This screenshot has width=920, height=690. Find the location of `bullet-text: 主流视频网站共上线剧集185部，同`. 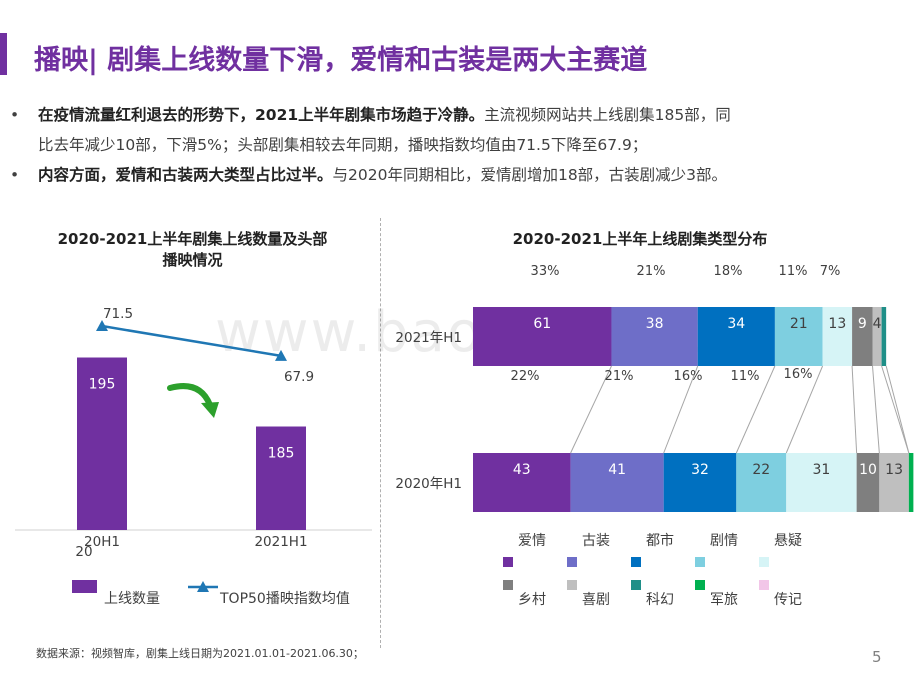

bullet-text: 主流视频网站共上线剧集185部，同 is located at coordinates (607, 115).